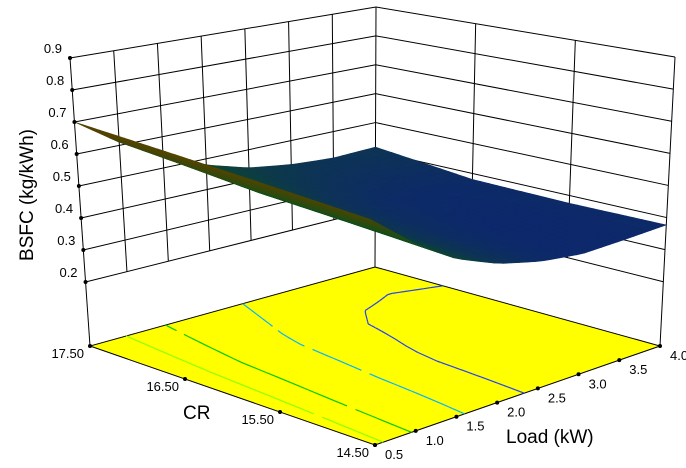 The image size is (686, 468). Describe the element at coordinates (57, 112) in the screenshot. I see `z-tick-label: 0.7` at that location.